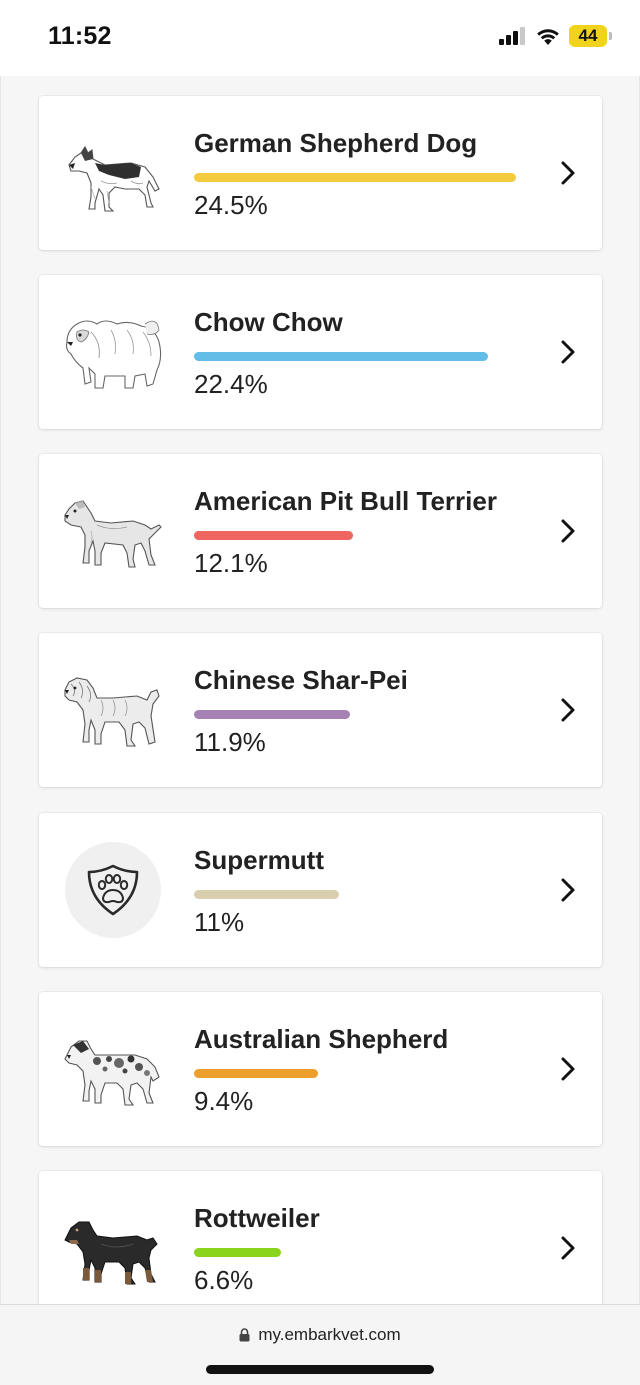  I want to click on breed-percentage: 24.5%, so click(231, 205).